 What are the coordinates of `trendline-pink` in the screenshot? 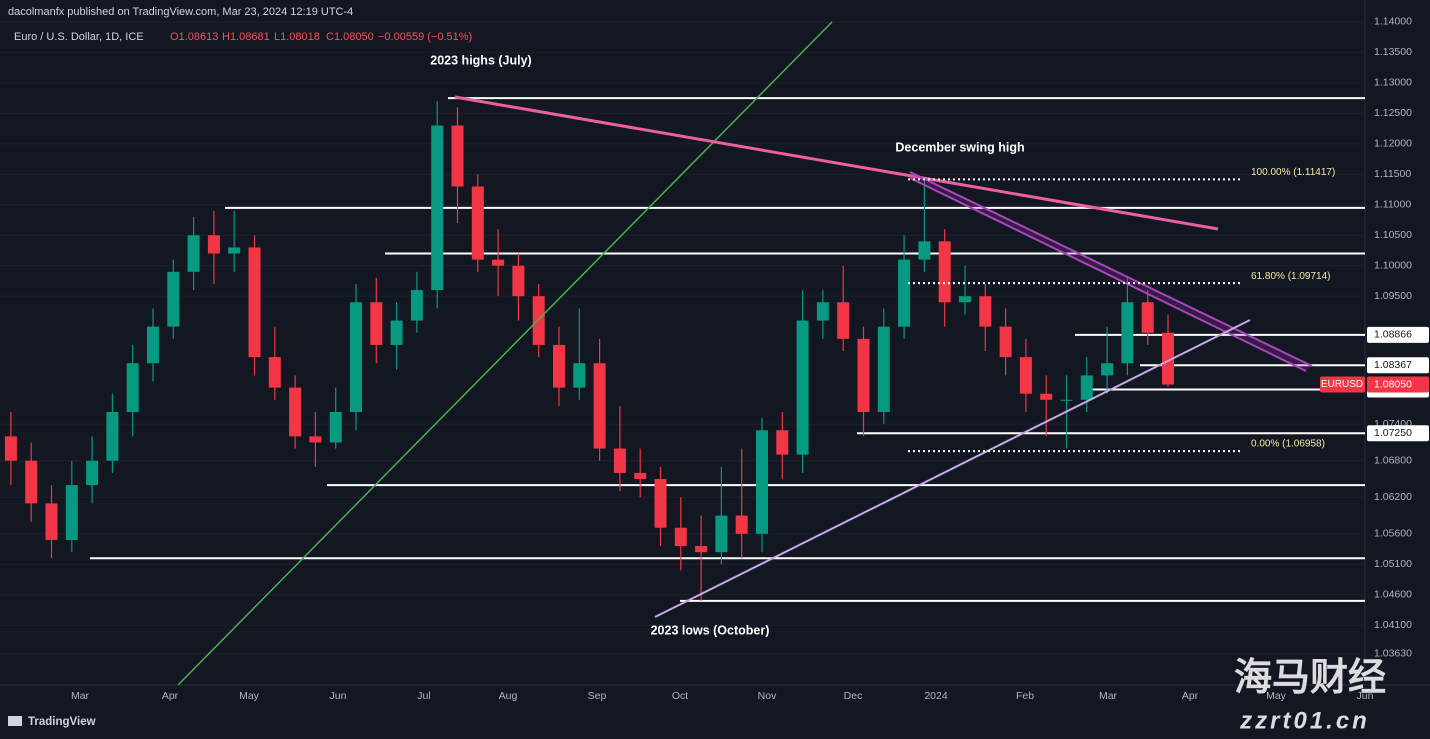 It's located at (836, 163).